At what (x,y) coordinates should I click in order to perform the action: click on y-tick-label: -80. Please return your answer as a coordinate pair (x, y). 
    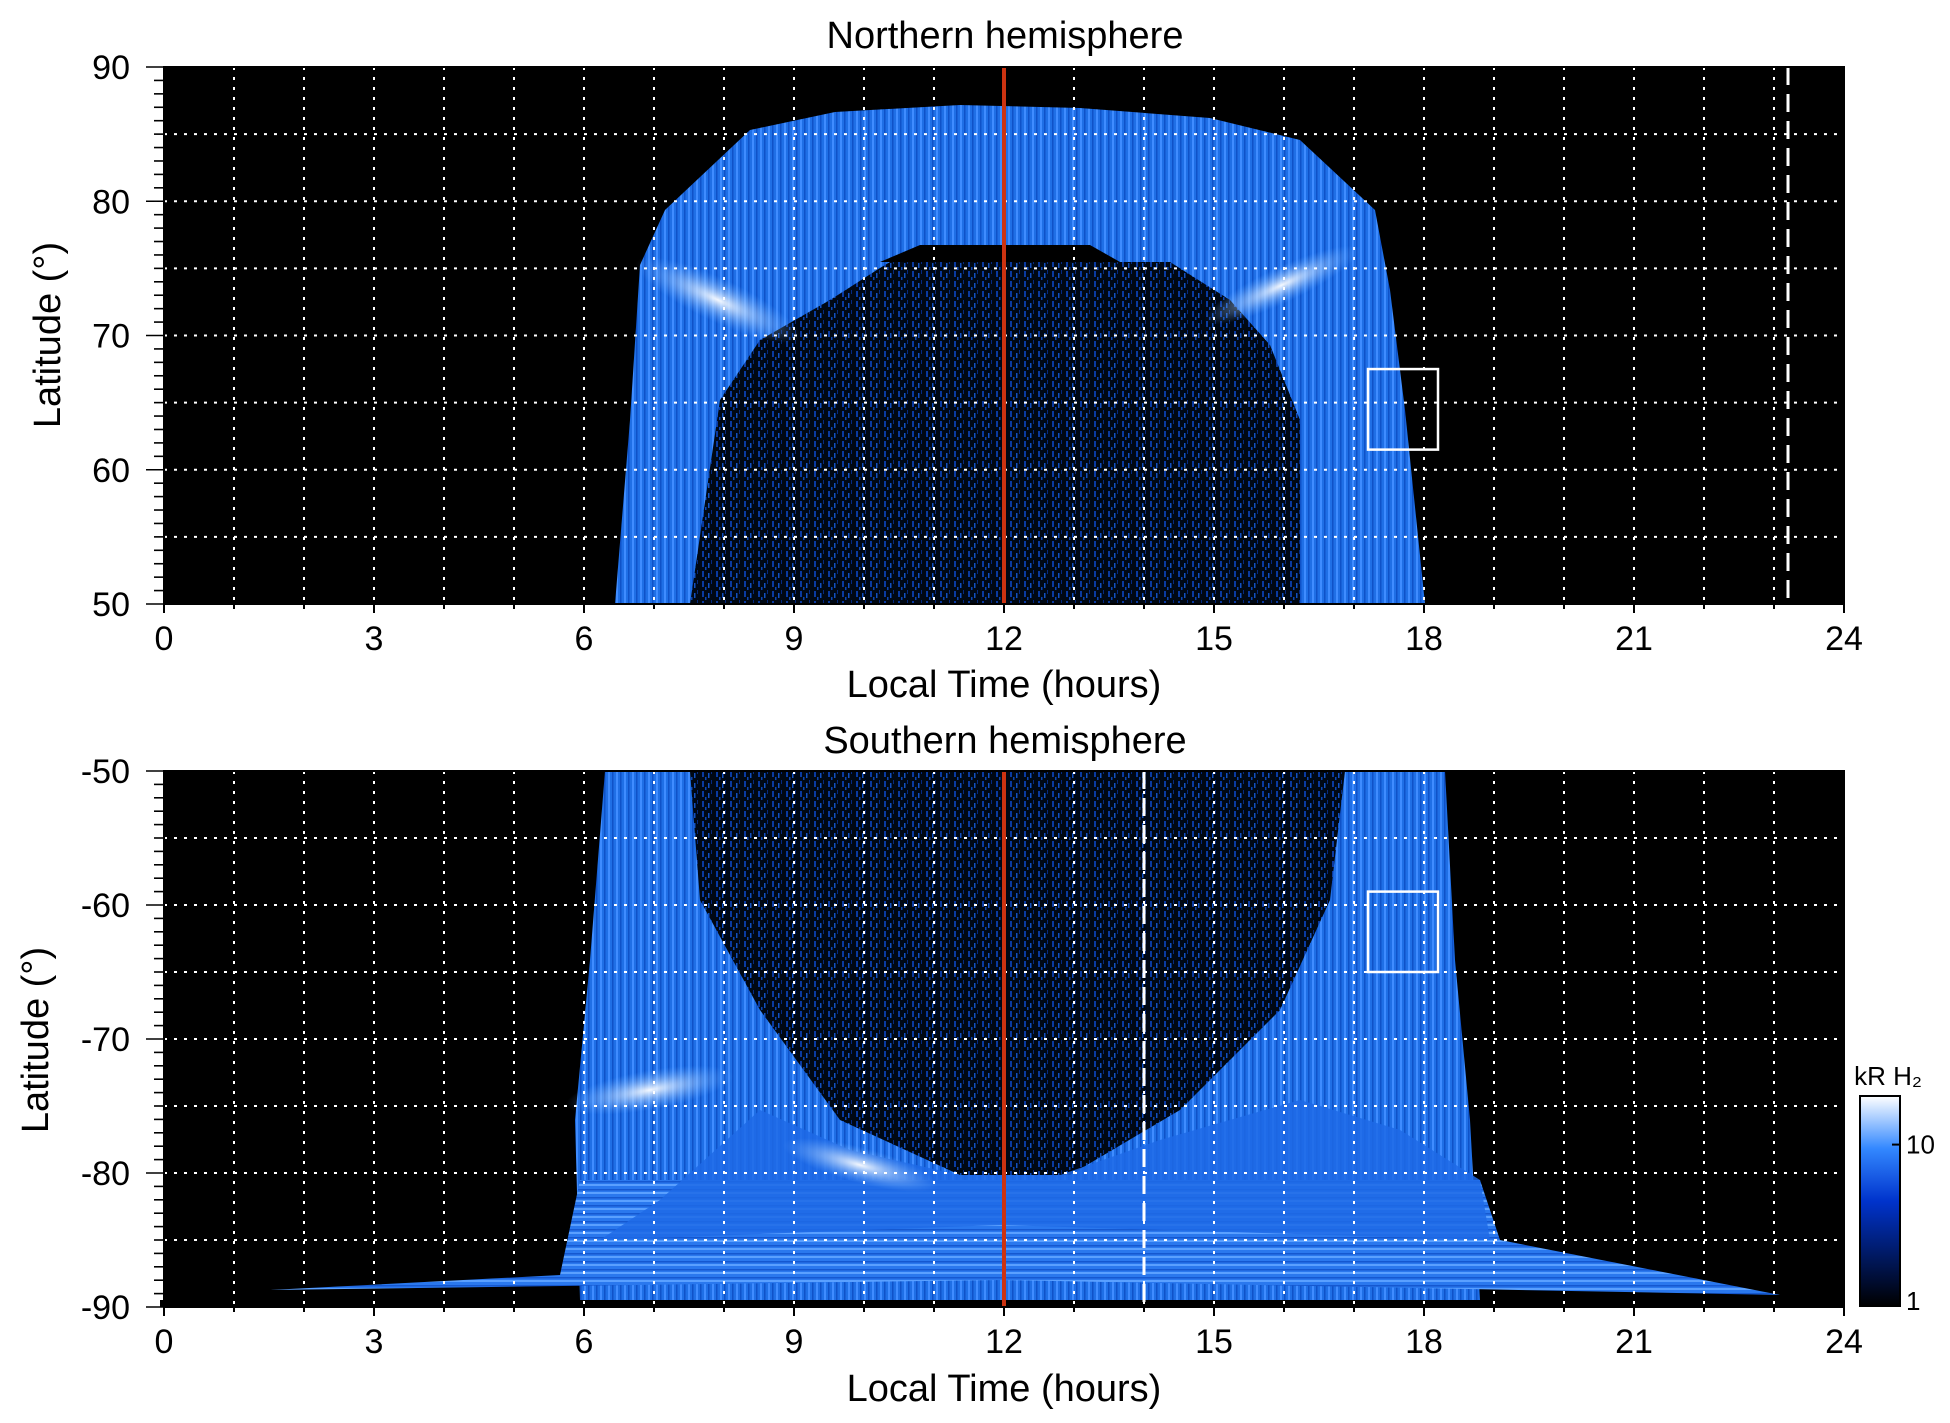
    Looking at the image, I should click on (105, 1174).